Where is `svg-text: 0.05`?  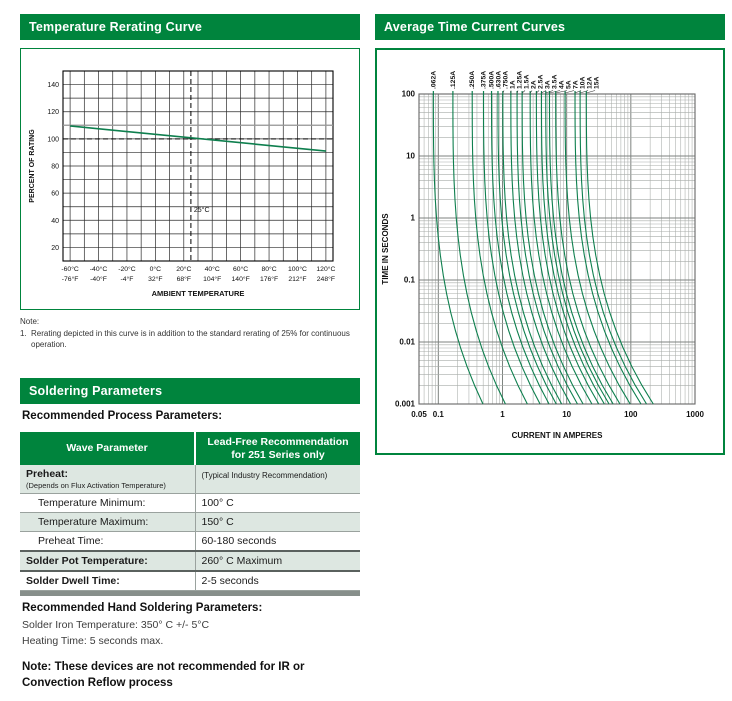 svg-text: 0.05 is located at coordinates (419, 414).